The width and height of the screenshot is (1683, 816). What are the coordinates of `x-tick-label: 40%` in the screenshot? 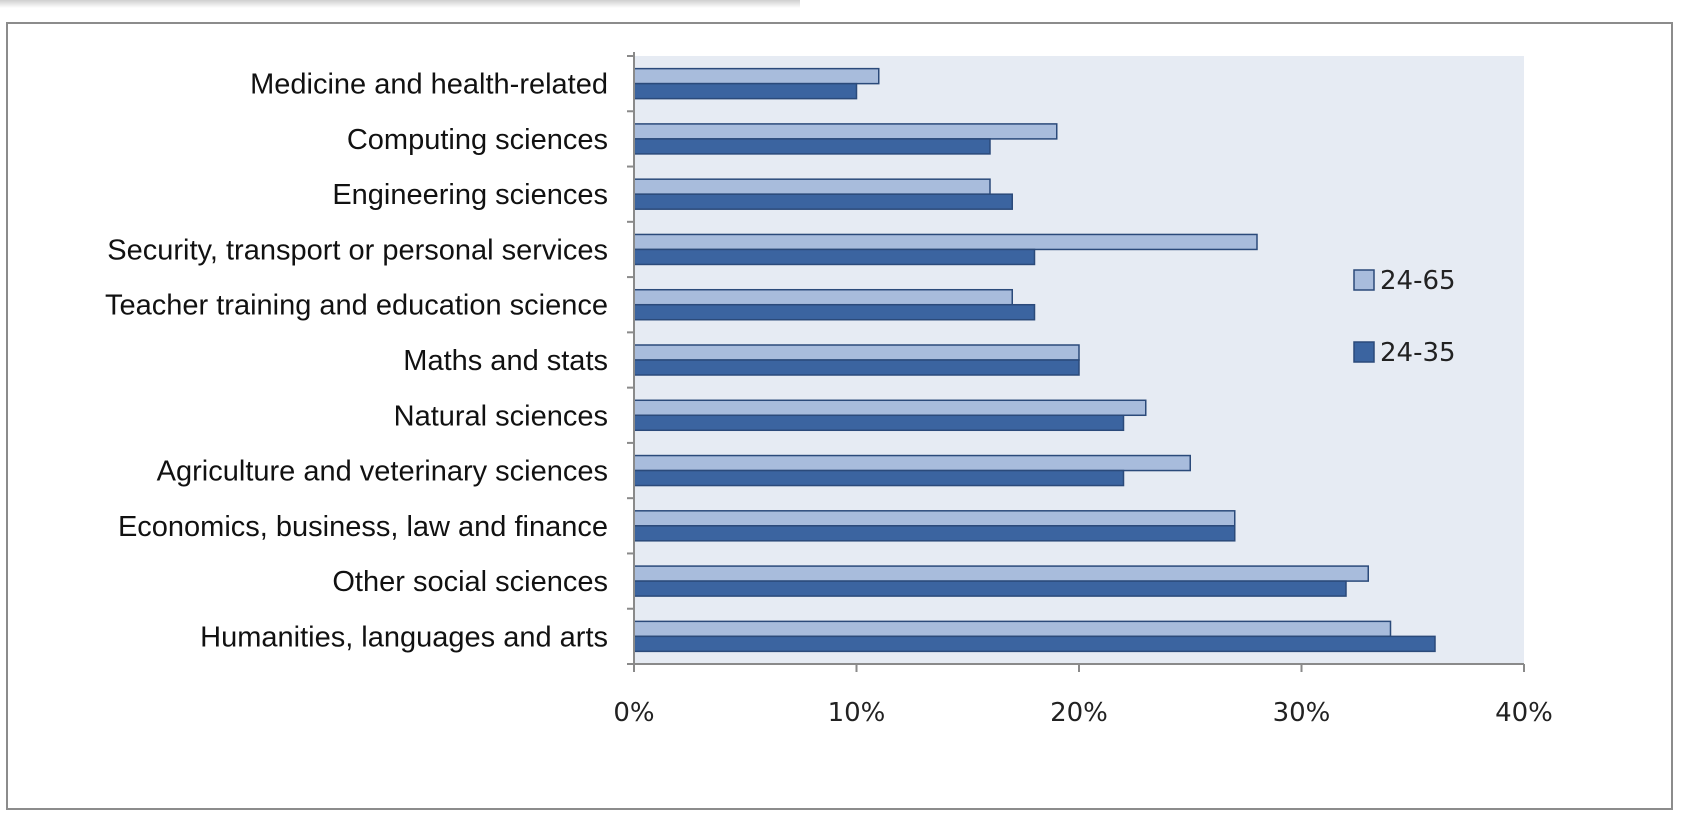 It's located at (1524, 713).